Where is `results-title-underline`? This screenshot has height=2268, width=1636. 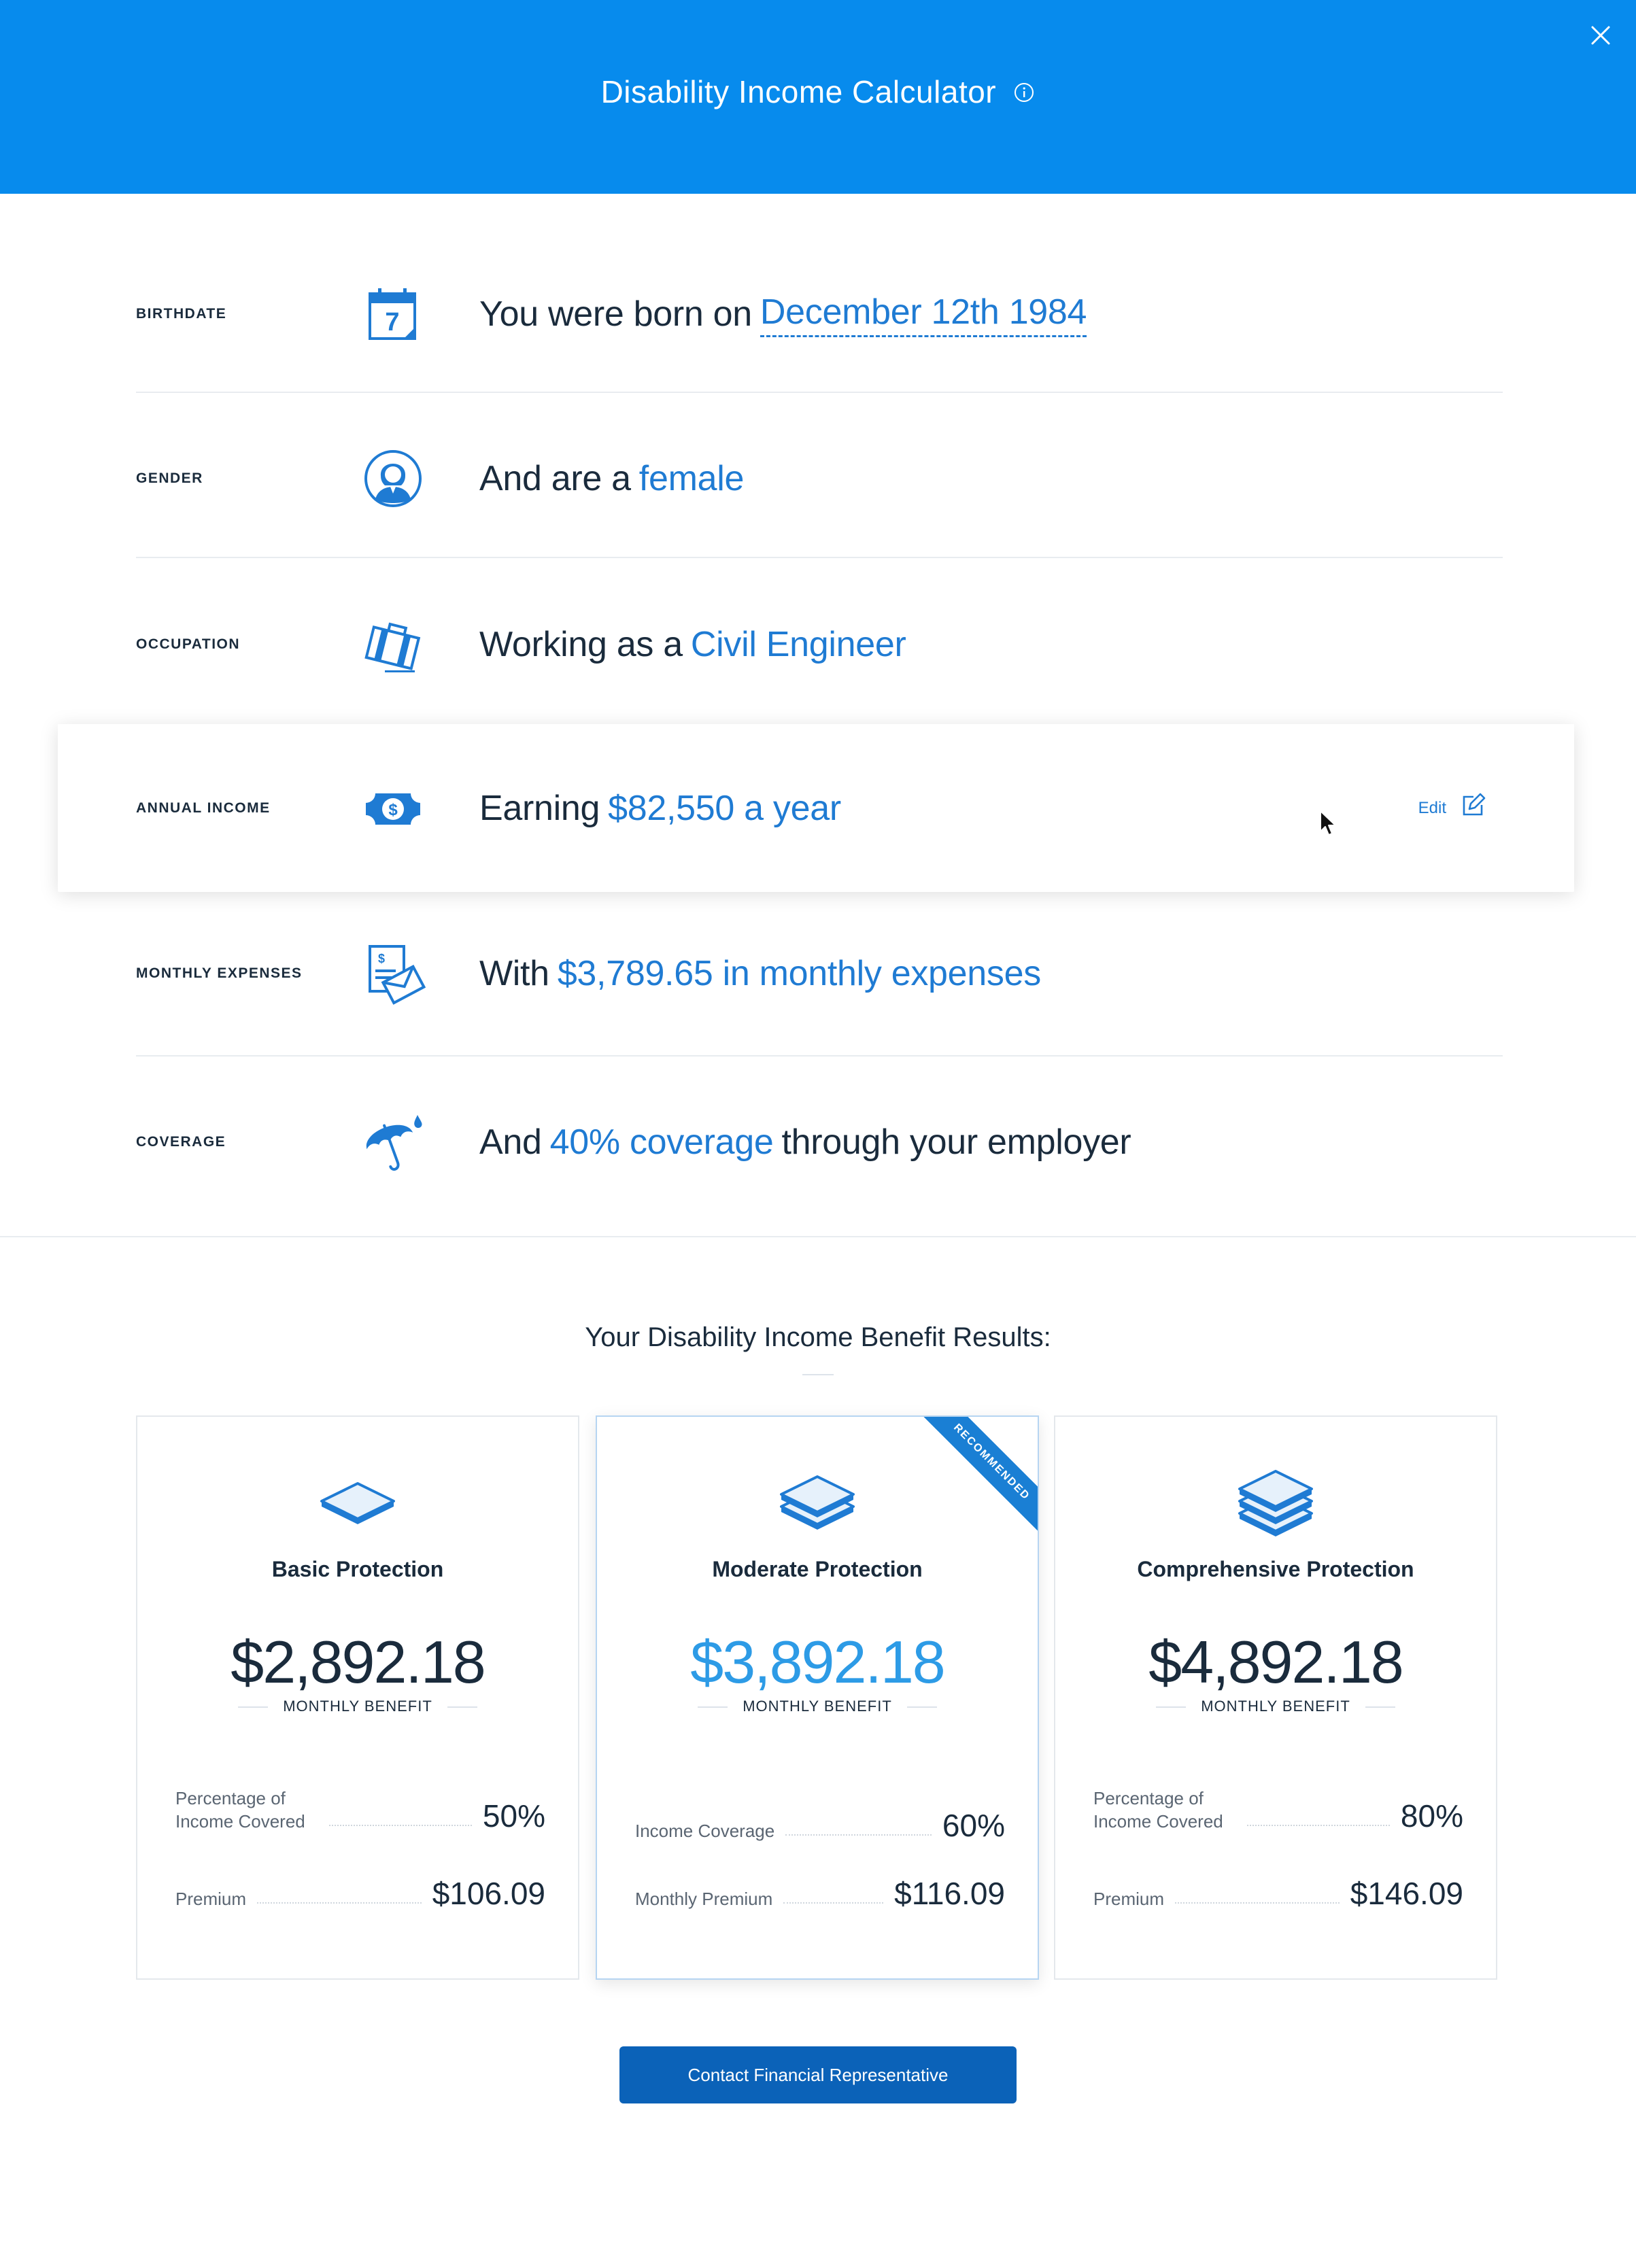 results-title-underline is located at coordinates (818, 1374).